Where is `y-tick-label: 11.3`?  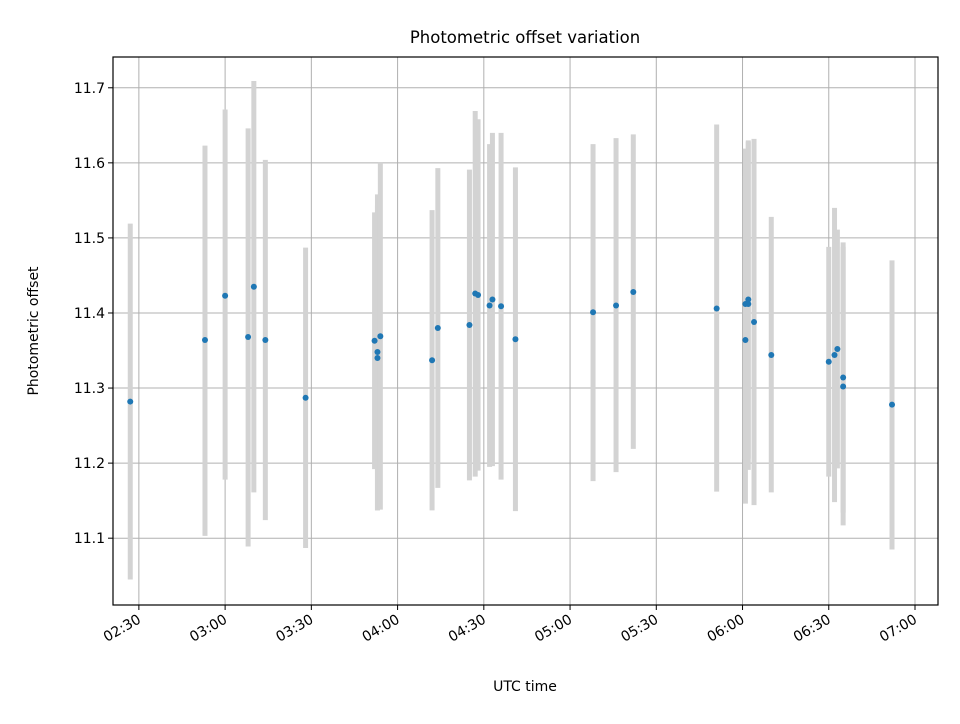
y-tick-label: 11.3 is located at coordinates (89, 389).